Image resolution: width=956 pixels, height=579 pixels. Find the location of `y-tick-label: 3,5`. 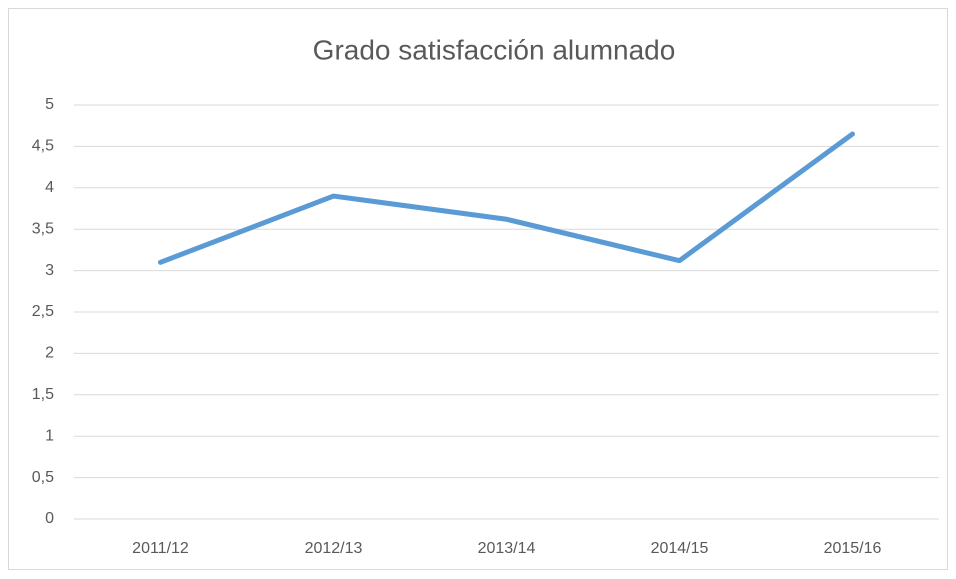

y-tick-label: 3,5 is located at coordinates (43, 228).